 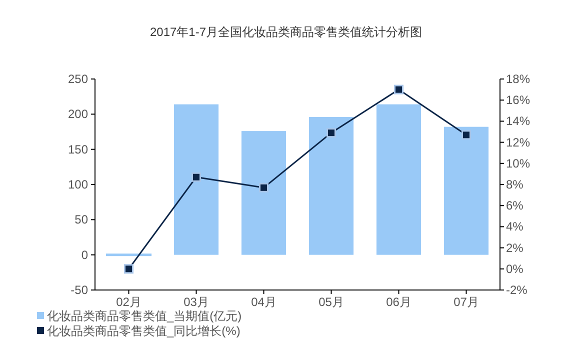 What do you see at coordinates (84, 255) in the screenshot?
I see `y-tick-label: 0` at bounding box center [84, 255].